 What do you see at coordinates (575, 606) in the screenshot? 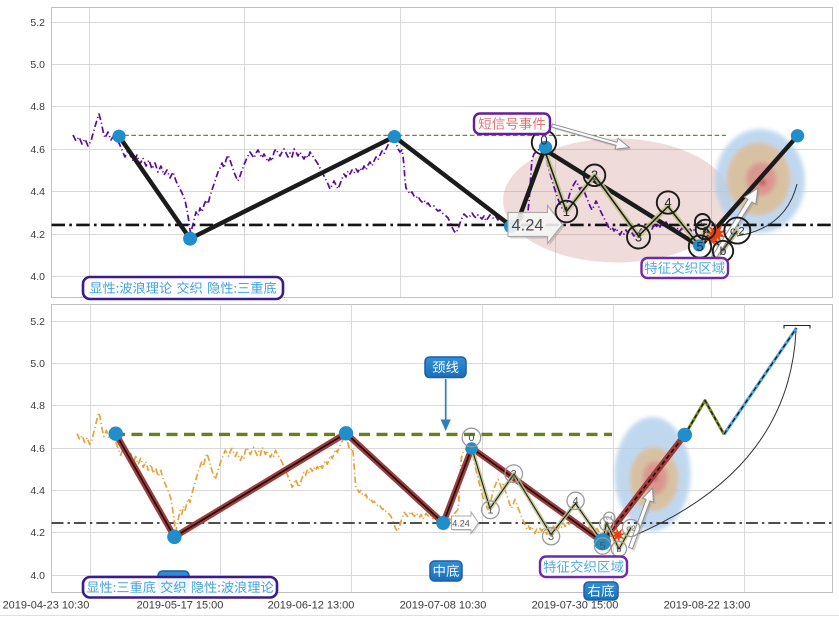
I see `svg-text: 2019-07-30 15:00` at bounding box center [575, 606].